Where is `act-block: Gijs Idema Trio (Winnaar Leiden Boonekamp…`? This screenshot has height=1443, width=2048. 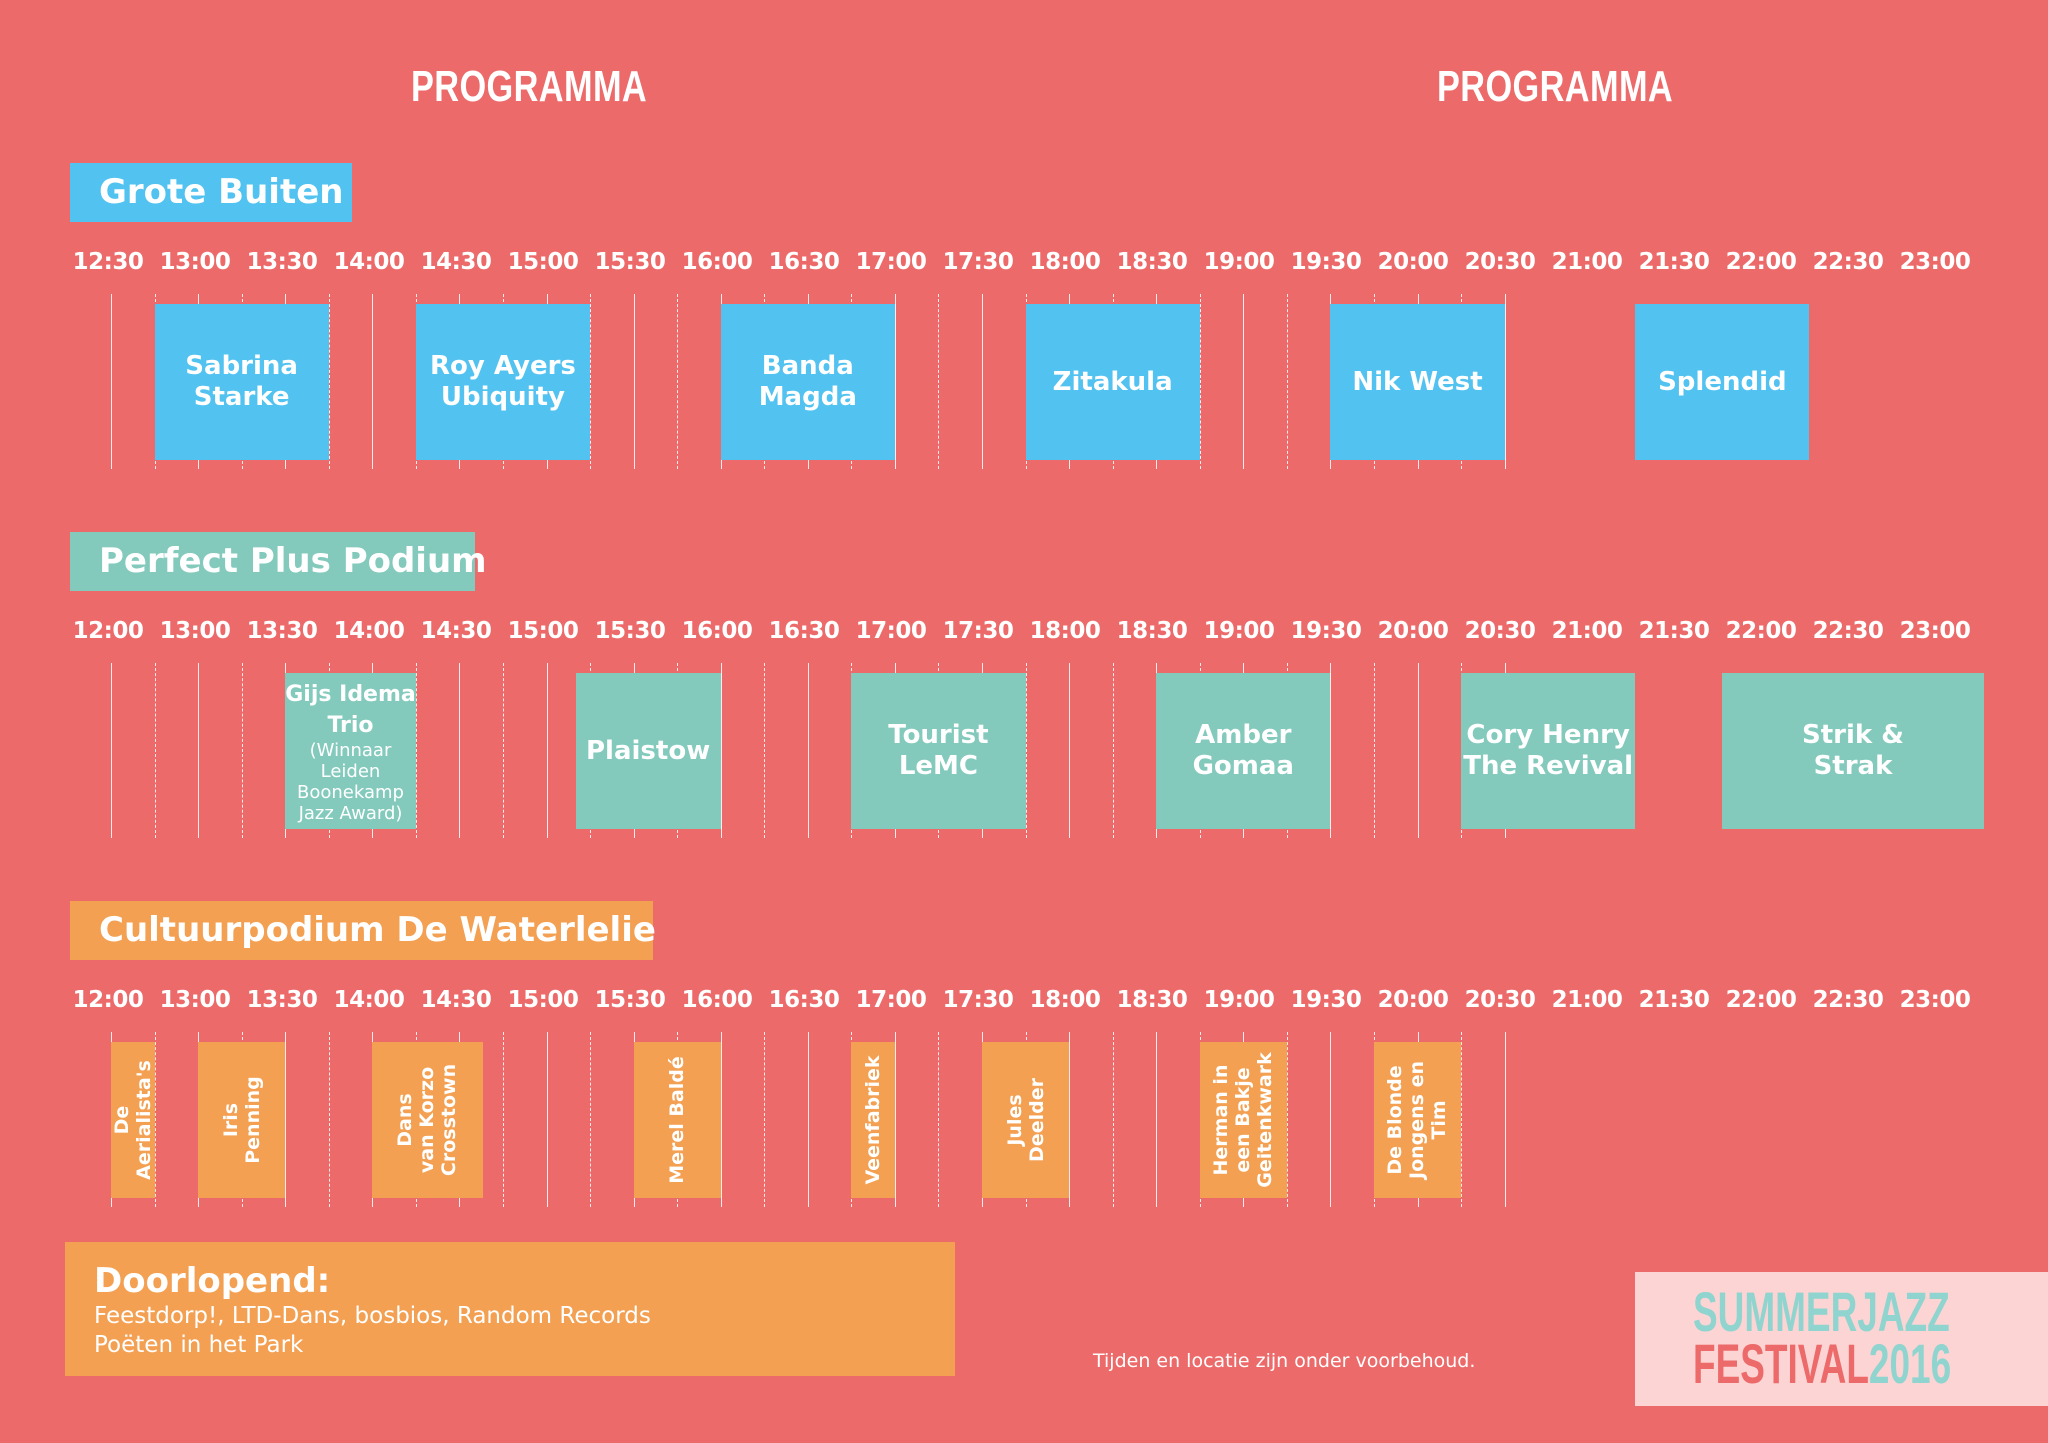
act-block: Gijs Idema Trio (Winnaar Leiden Boonekamp… is located at coordinates (350, 751).